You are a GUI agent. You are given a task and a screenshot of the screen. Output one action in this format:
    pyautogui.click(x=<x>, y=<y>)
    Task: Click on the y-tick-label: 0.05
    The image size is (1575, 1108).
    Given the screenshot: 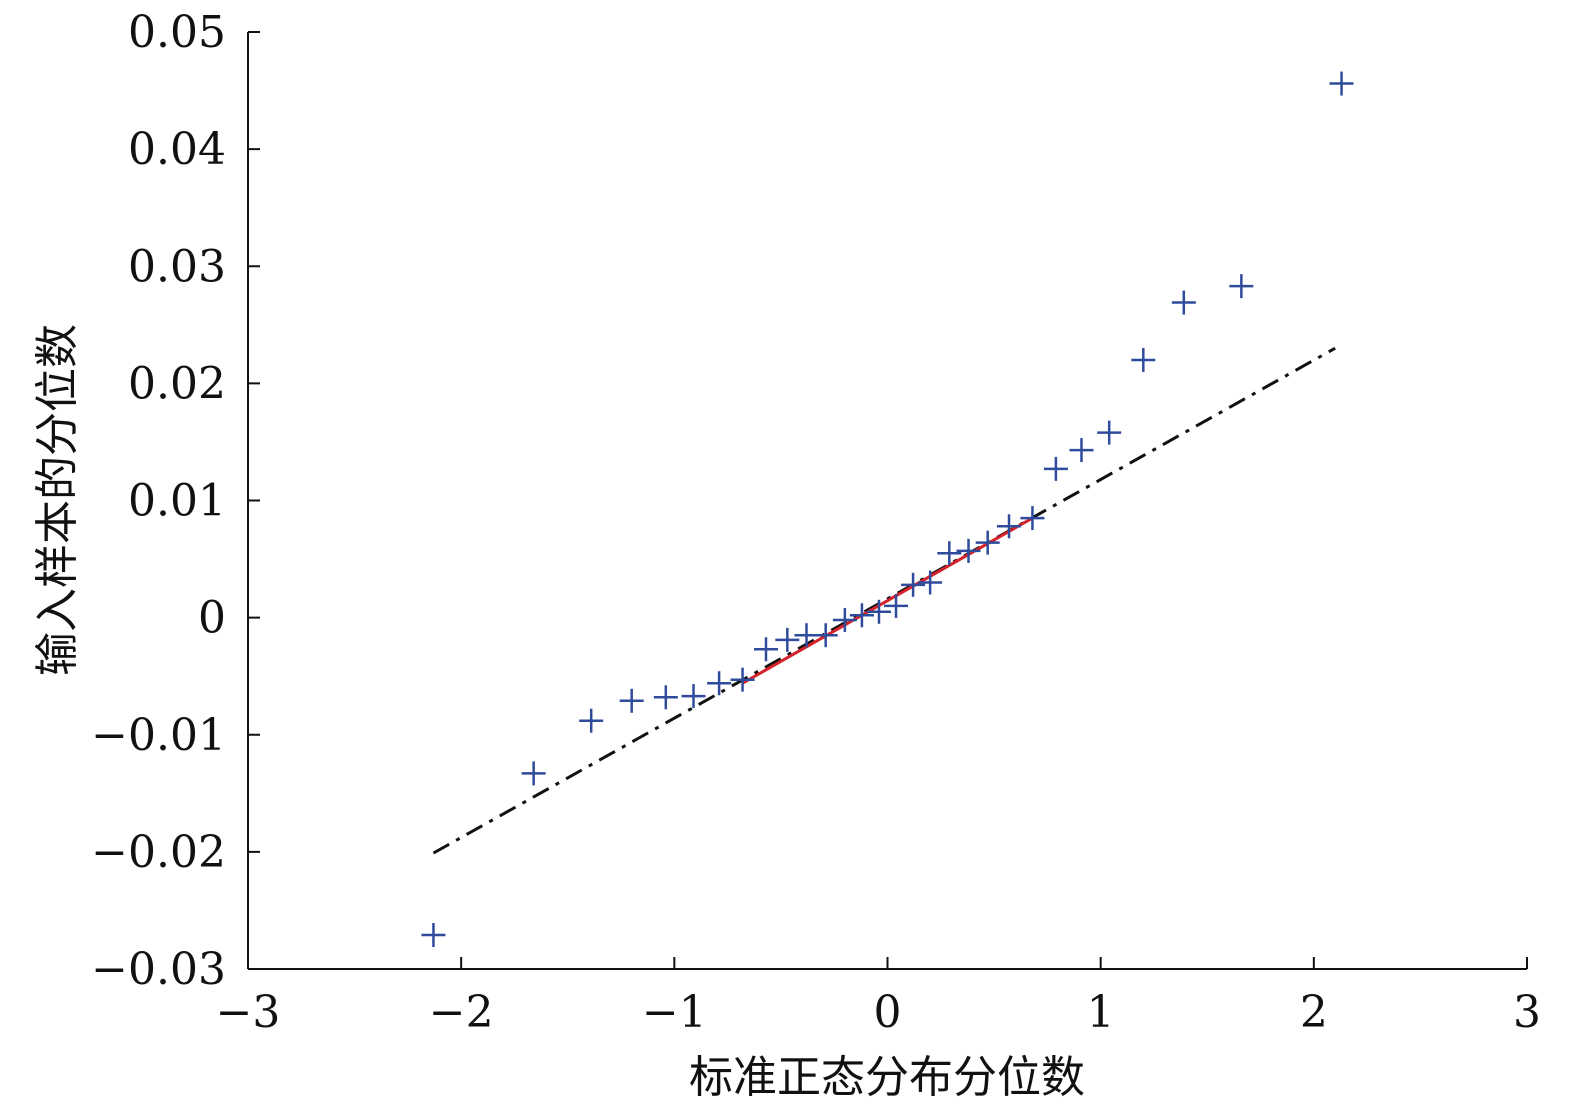 What is the action you would take?
    pyautogui.click(x=177, y=32)
    